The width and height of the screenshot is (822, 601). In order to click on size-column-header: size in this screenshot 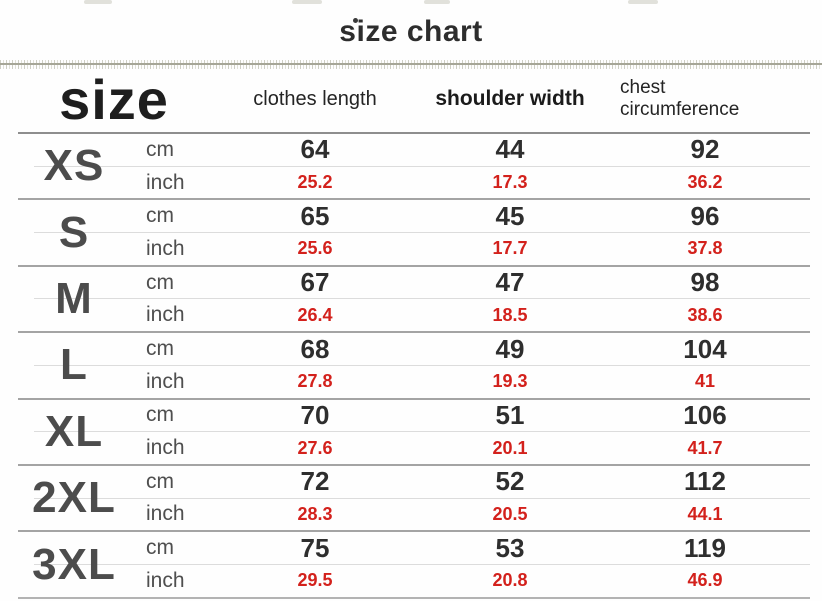, I will do `click(114, 99)`.